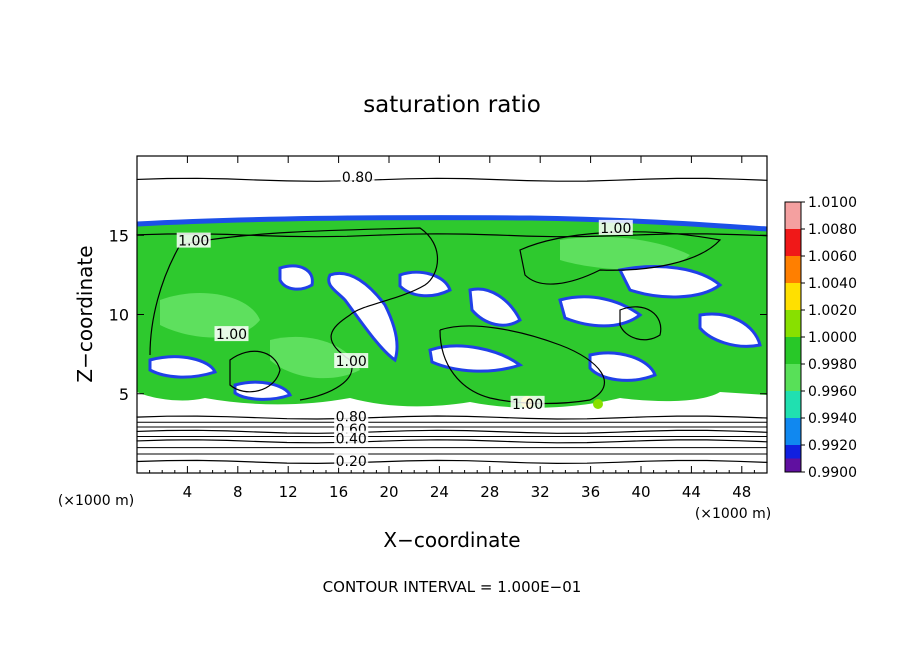  Describe the element at coordinates (452, 223) in the screenshot. I see `cloud-top-band` at that location.